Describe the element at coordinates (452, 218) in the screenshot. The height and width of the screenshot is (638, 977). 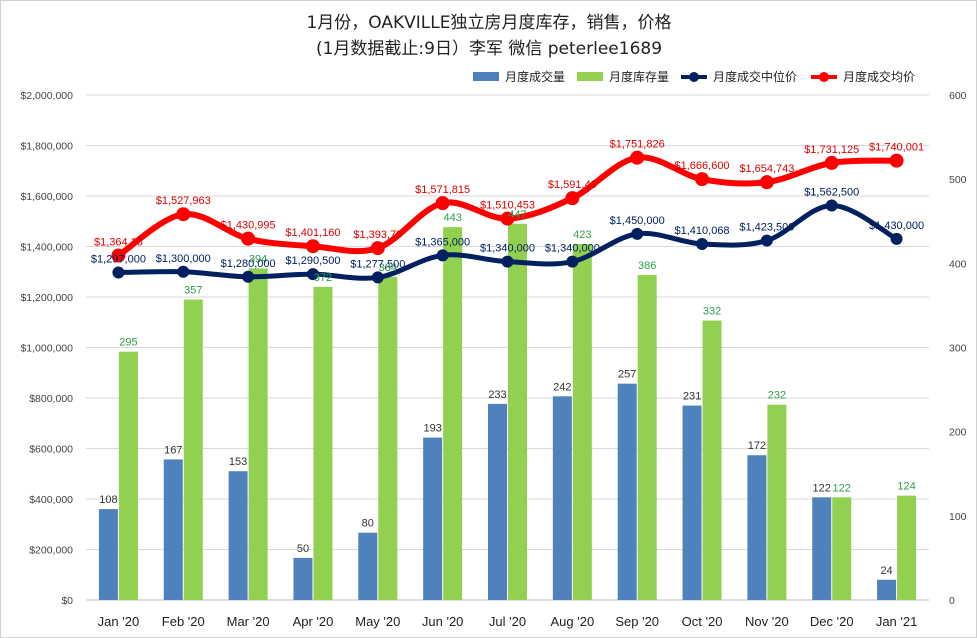
I see `bar-value-label: 443` at that location.